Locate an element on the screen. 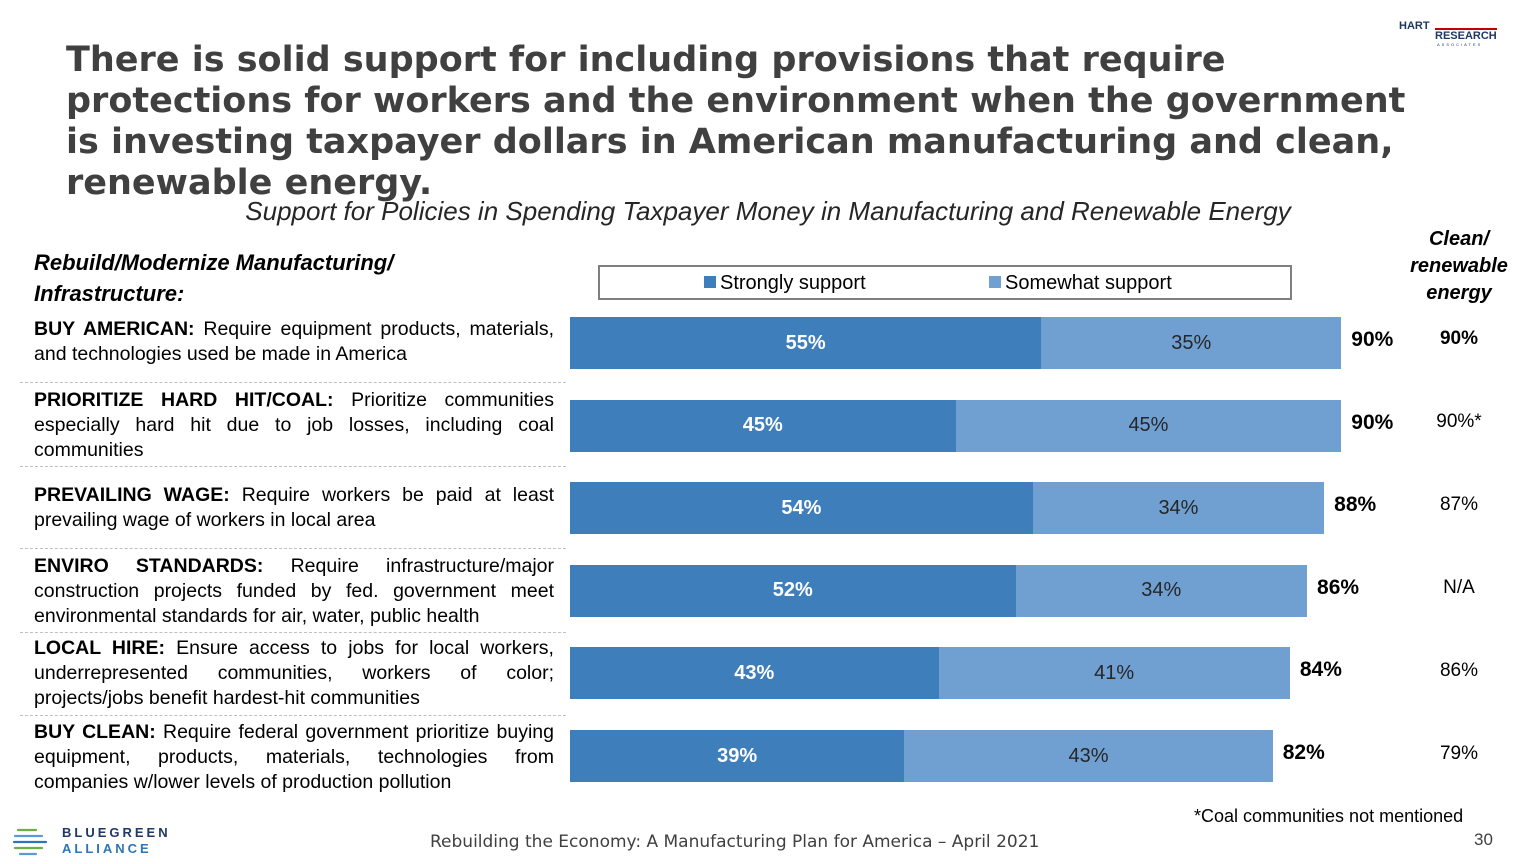 The width and height of the screenshot is (1536, 864). legend-item-strongly: Strongly support is located at coordinates (785, 283).